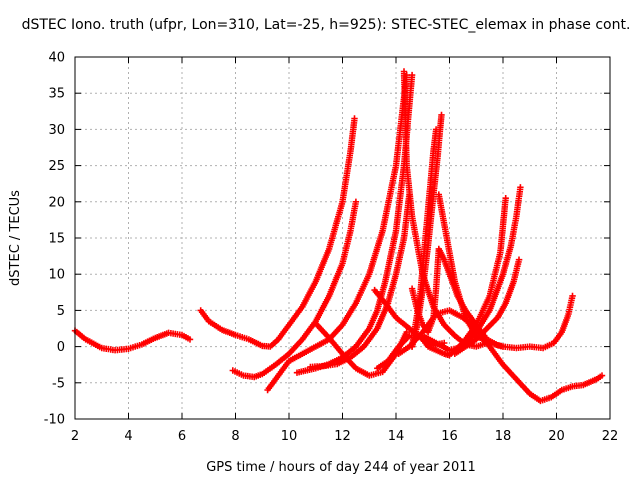  I want to click on y-tick-label: 0, so click(61, 347).